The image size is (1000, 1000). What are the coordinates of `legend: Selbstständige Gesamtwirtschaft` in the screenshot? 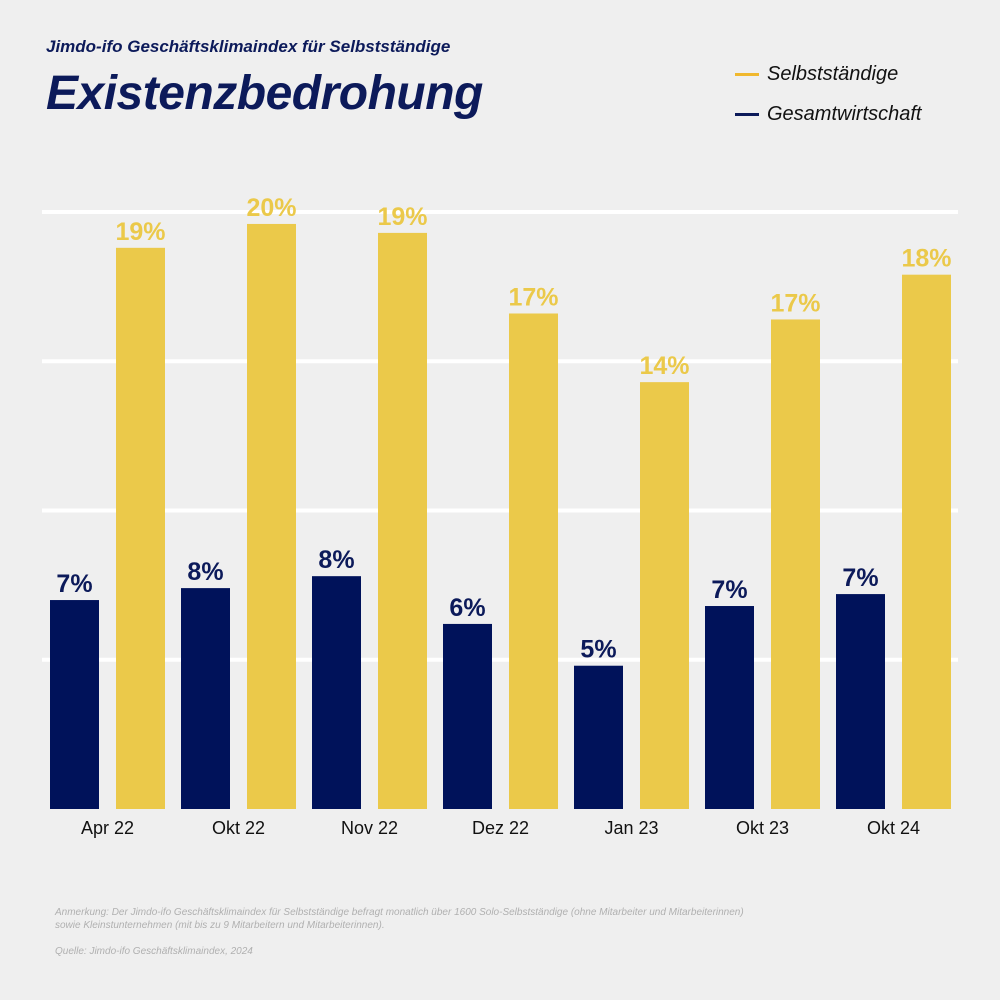 It's located at (828, 94).